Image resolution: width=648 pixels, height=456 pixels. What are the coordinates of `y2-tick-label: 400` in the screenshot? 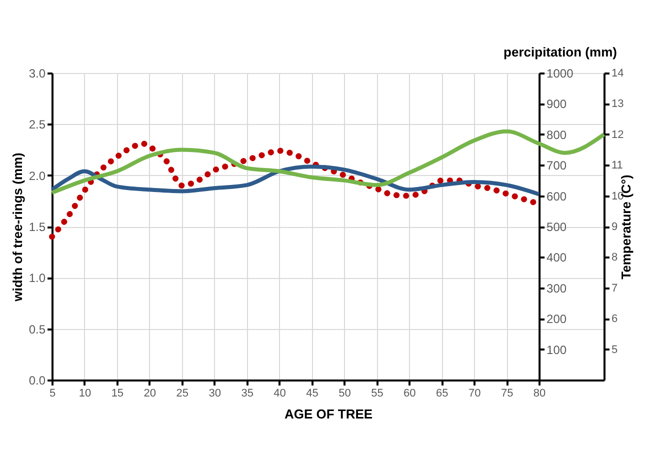 It's located at (556, 257).